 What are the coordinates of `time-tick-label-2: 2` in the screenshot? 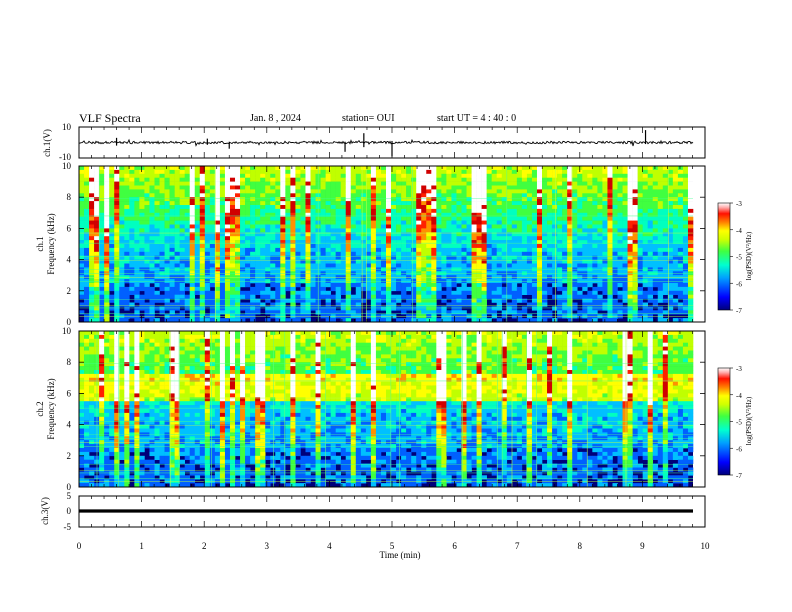 It's located at (204, 546).